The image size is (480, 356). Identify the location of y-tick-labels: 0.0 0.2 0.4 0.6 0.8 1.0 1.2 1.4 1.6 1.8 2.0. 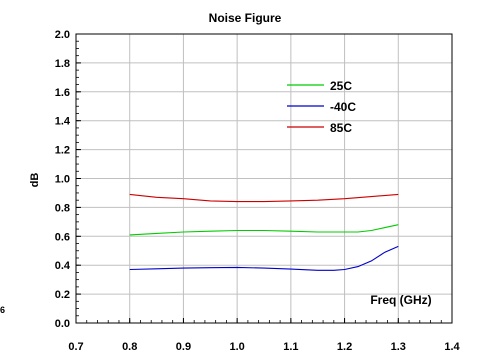
(63, 179).